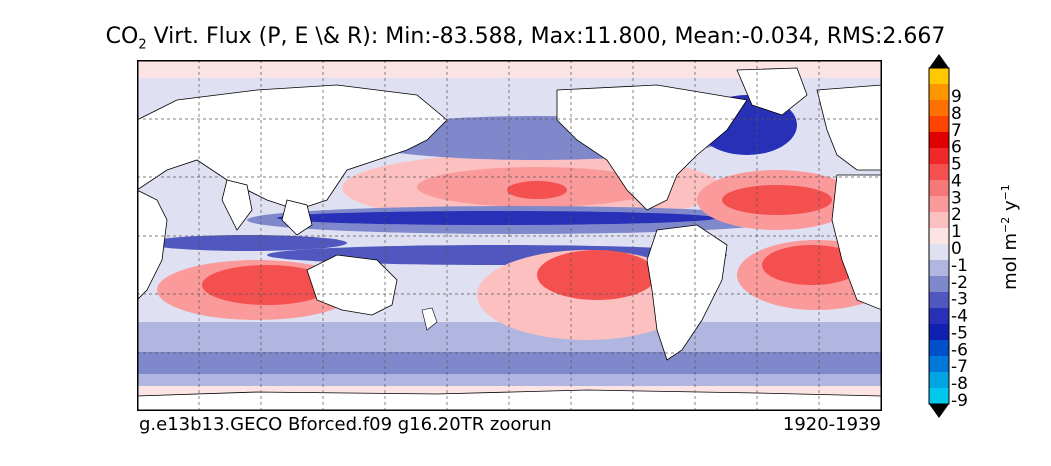  I want to click on colorbar-tick-label: 2, so click(956, 215).